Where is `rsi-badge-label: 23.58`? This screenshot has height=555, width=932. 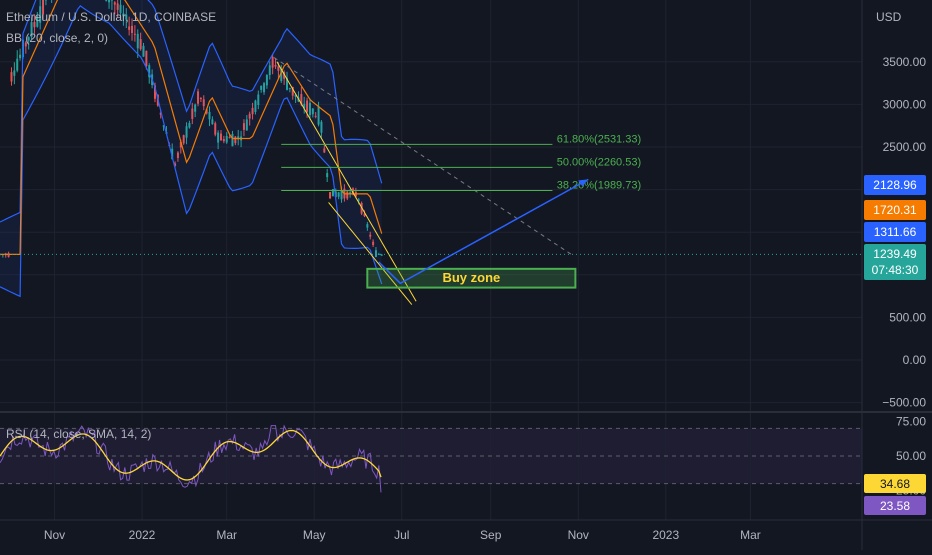
rsi-badge-label: 23.58 is located at coordinates (895, 506).